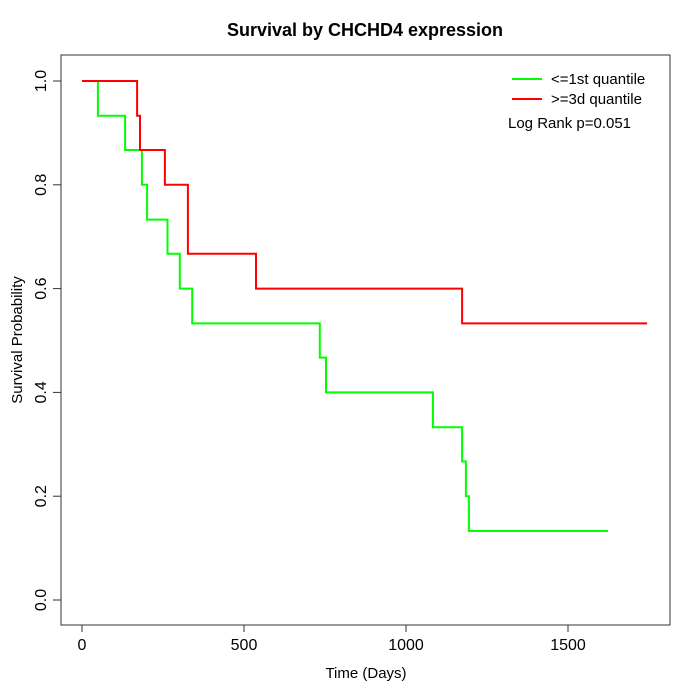 The height and width of the screenshot is (700, 700). I want to click on y-axis-label: Survival Probability, so click(17, 340).